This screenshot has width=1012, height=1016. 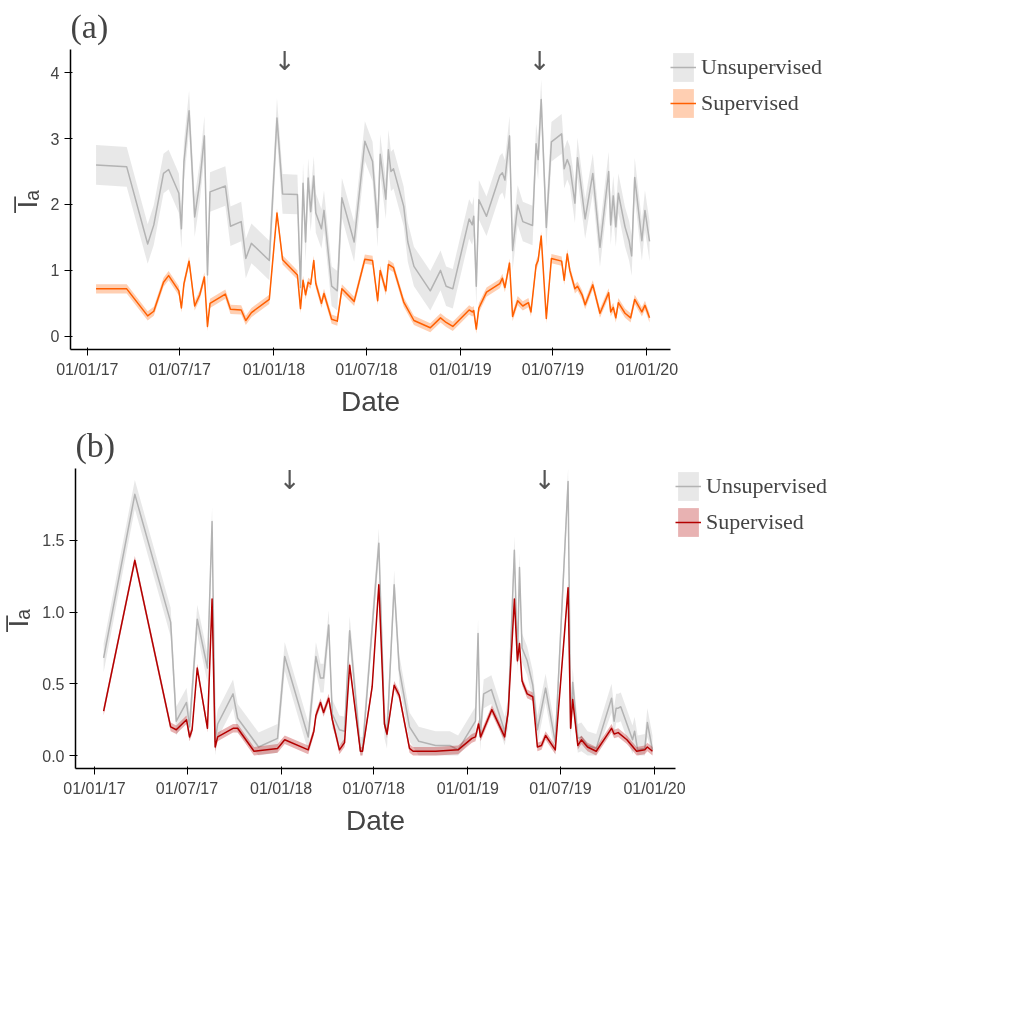 What do you see at coordinates (53, 541) in the screenshot?
I see `y-tick-label: 1.5` at bounding box center [53, 541].